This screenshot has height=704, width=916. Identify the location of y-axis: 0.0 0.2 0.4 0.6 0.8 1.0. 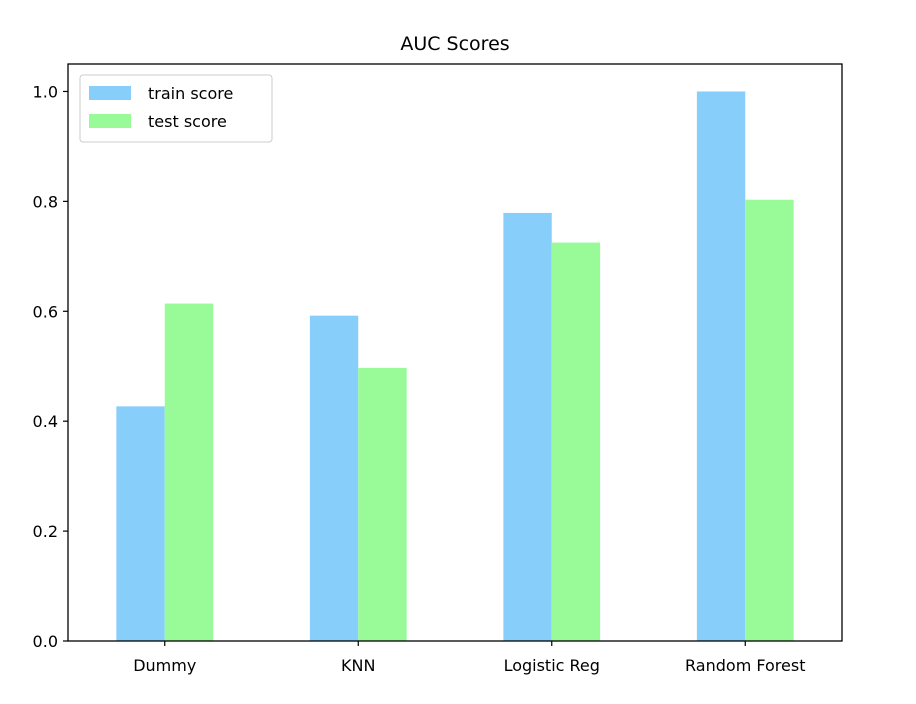
(50, 366).